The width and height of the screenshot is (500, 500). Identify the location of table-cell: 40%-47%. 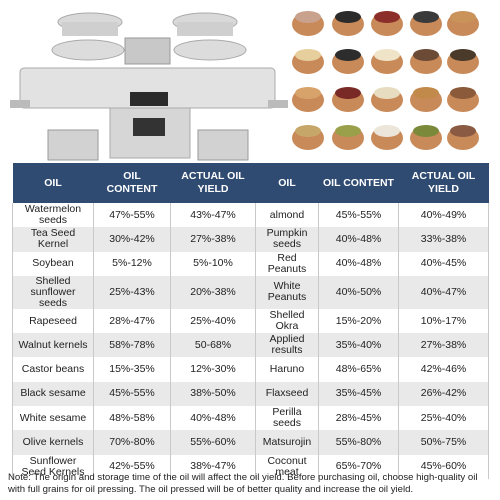
(443, 292).